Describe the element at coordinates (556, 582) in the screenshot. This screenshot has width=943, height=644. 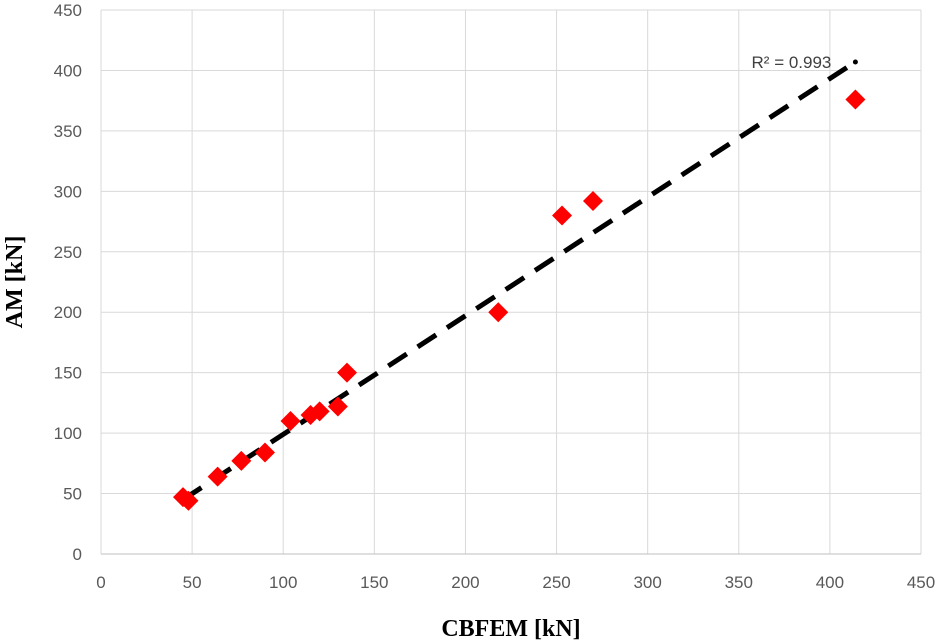
I see `x-tick-label: 250` at that location.